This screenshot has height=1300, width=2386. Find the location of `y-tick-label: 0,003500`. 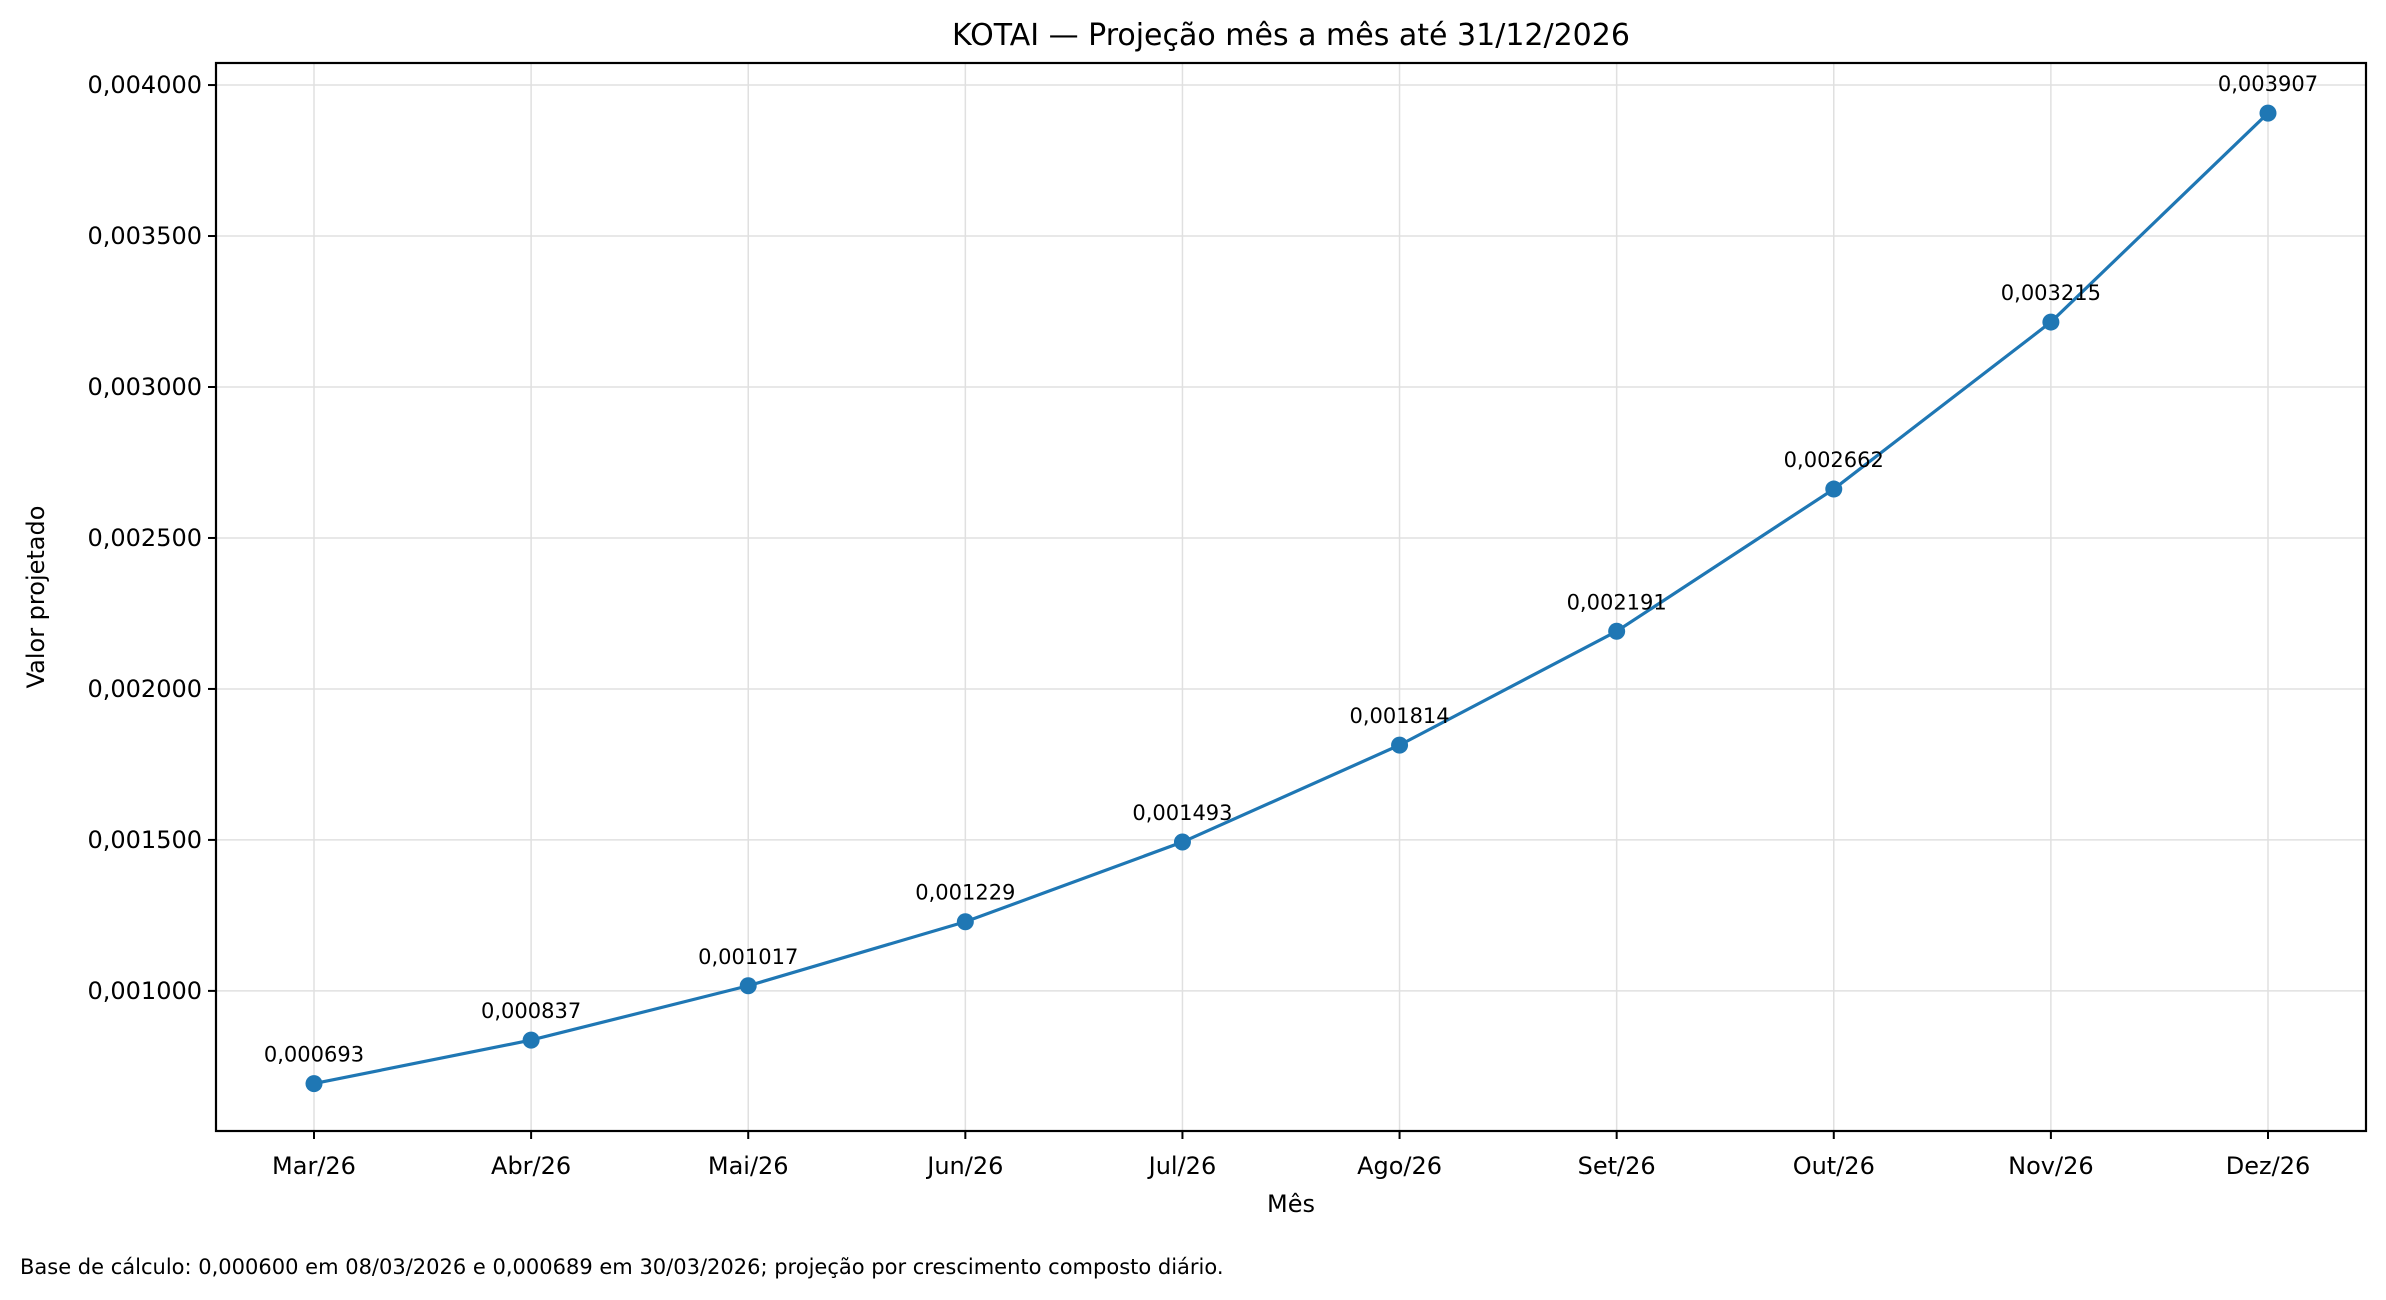

y-tick-label: 0,003500 is located at coordinates (144, 236).